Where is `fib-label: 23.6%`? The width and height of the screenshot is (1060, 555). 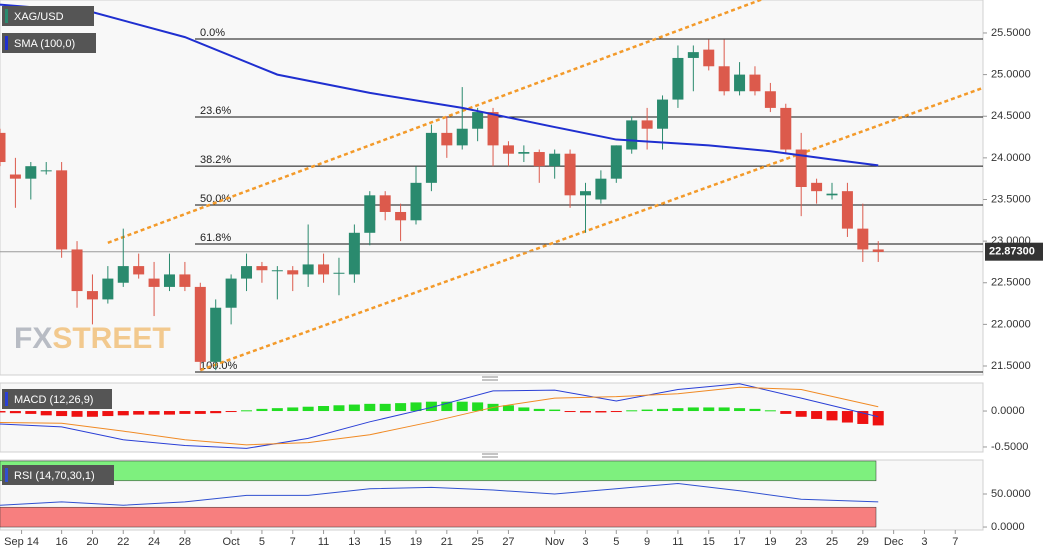 fib-label: 23.6% is located at coordinates (215, 111).